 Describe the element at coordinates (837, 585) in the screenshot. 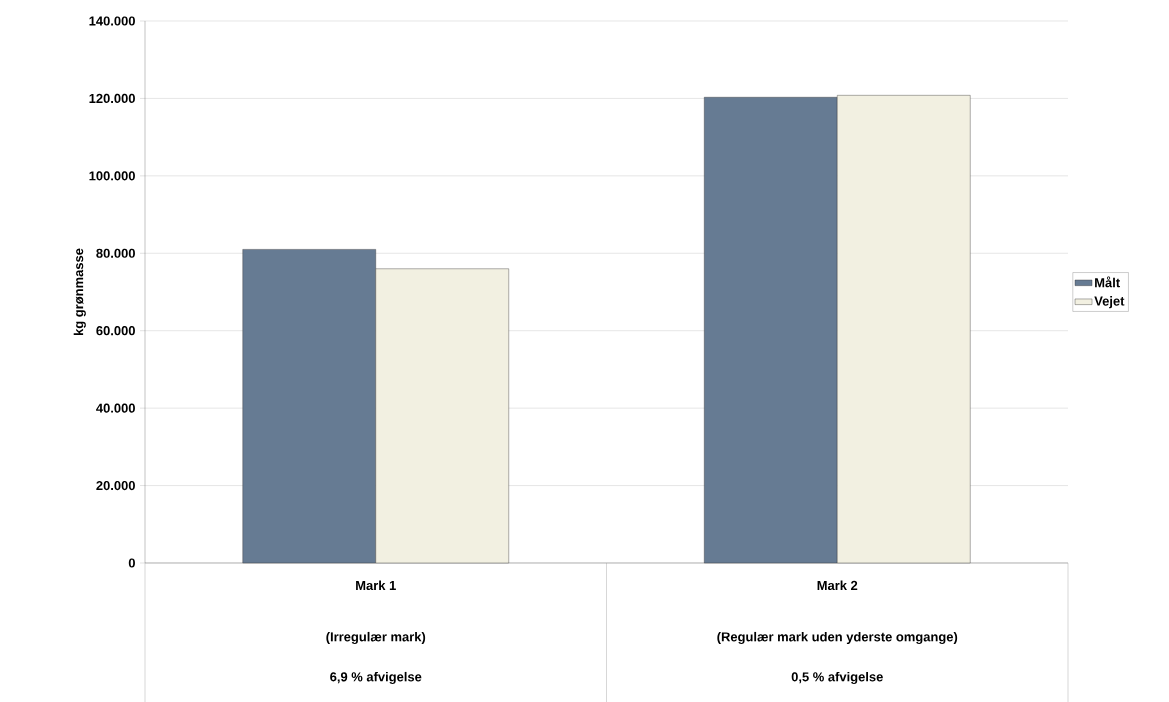

I see `x-tick-label: Mark 2` at that location.